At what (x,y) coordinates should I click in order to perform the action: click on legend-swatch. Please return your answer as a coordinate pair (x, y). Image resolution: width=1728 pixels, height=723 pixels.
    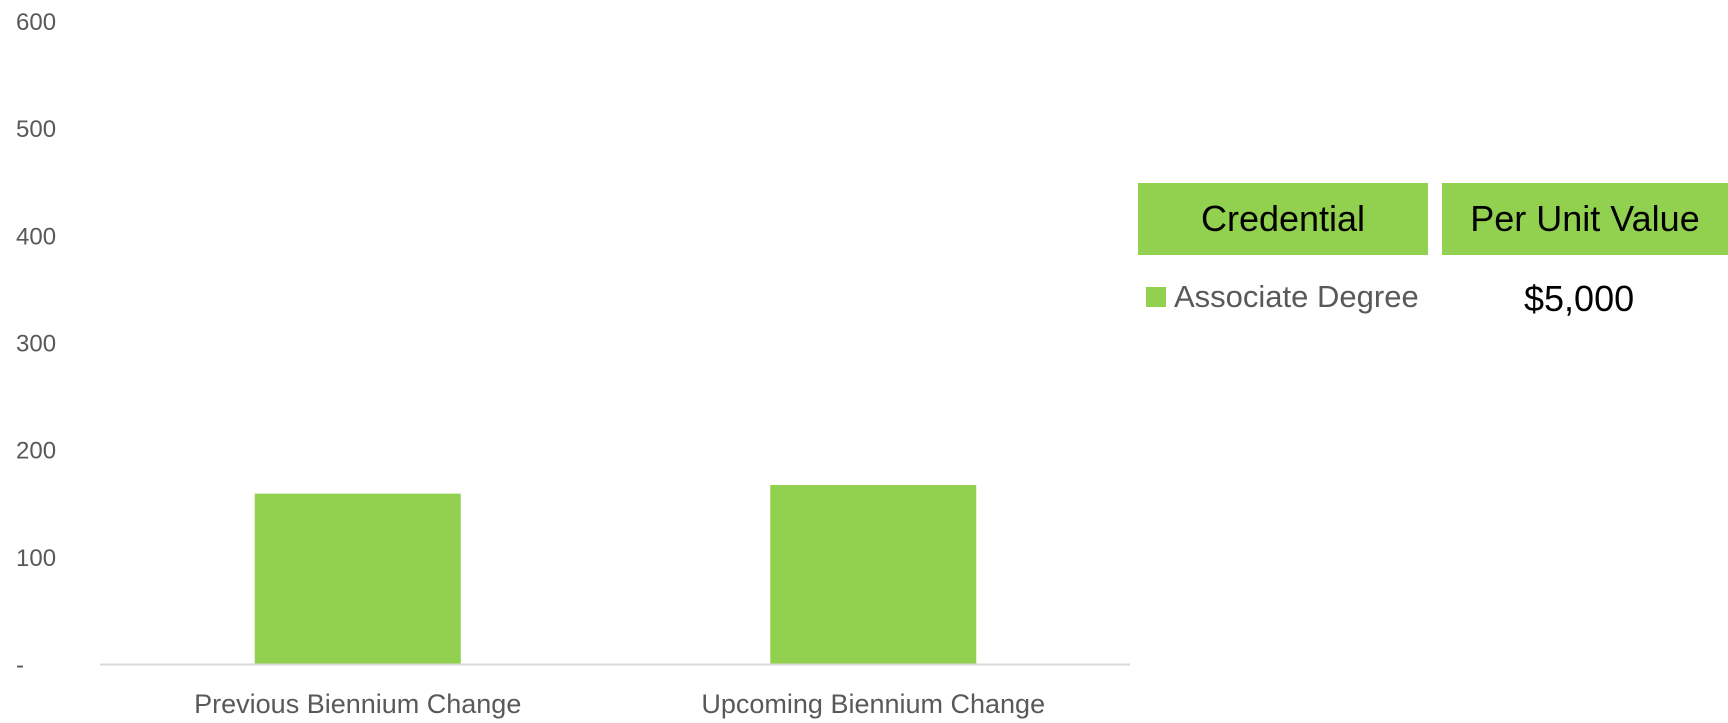
    Looking at the image, I should click on (1156, 297).